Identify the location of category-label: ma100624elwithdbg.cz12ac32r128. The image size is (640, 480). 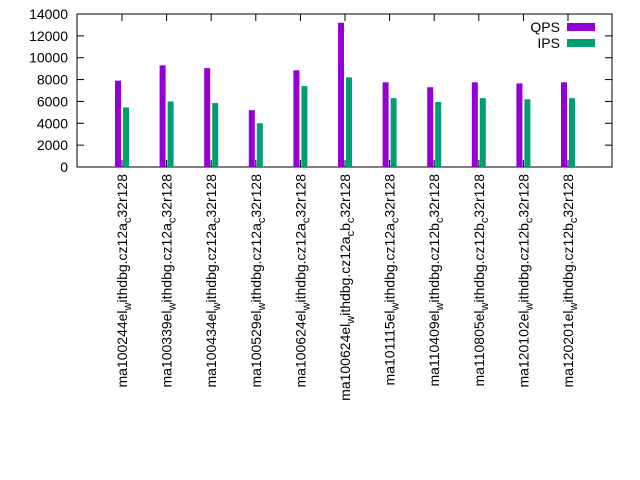
(302, 281).